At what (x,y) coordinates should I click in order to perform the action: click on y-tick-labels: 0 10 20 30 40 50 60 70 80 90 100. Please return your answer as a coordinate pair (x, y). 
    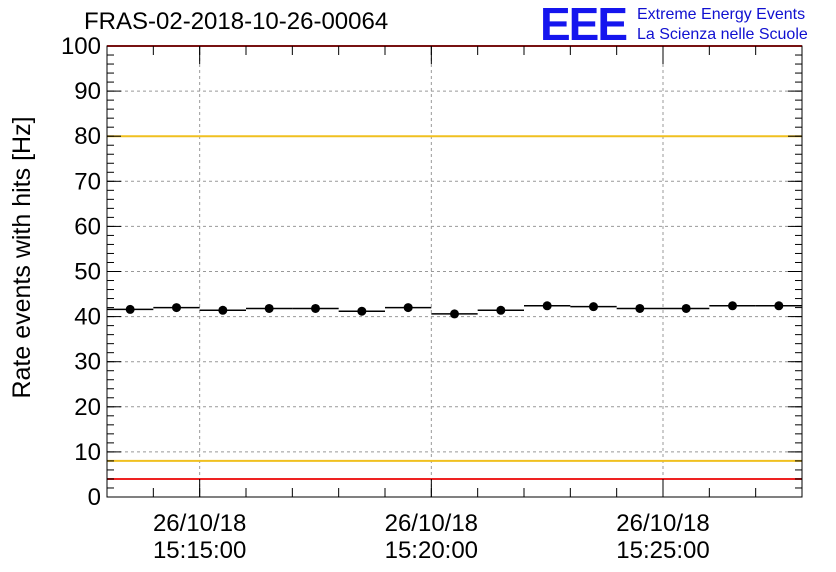
    Looking at the image, I should click on (81, 272).